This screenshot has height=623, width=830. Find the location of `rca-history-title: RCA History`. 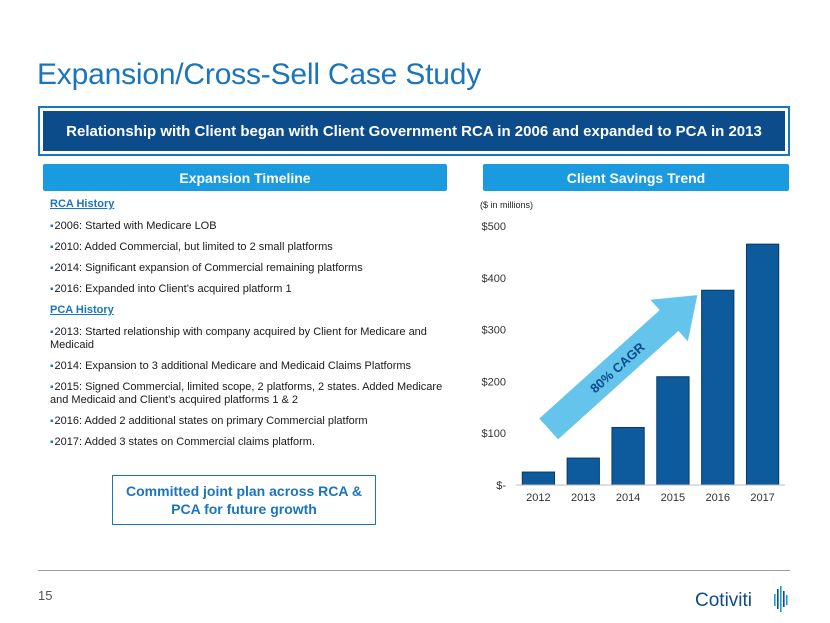

rca-history-title: RCA History is located at coordinates (82, 204).